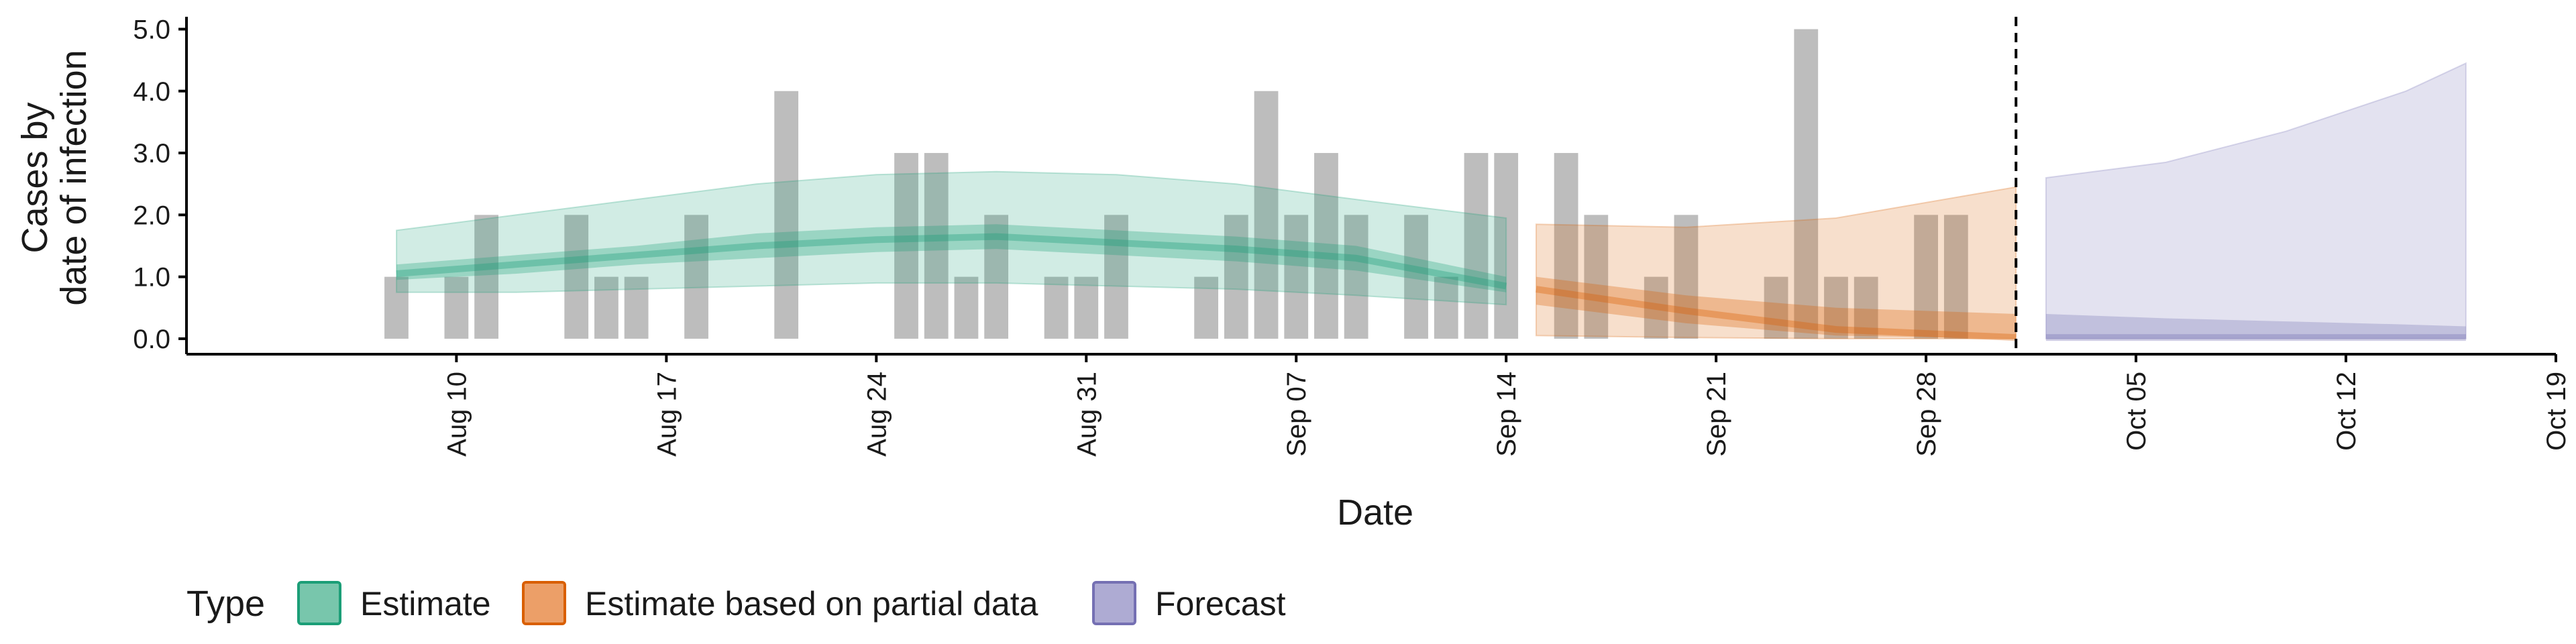 This screenshot has width=2576, height=644. I want to click on estimate-median-line, so click(951, 261).